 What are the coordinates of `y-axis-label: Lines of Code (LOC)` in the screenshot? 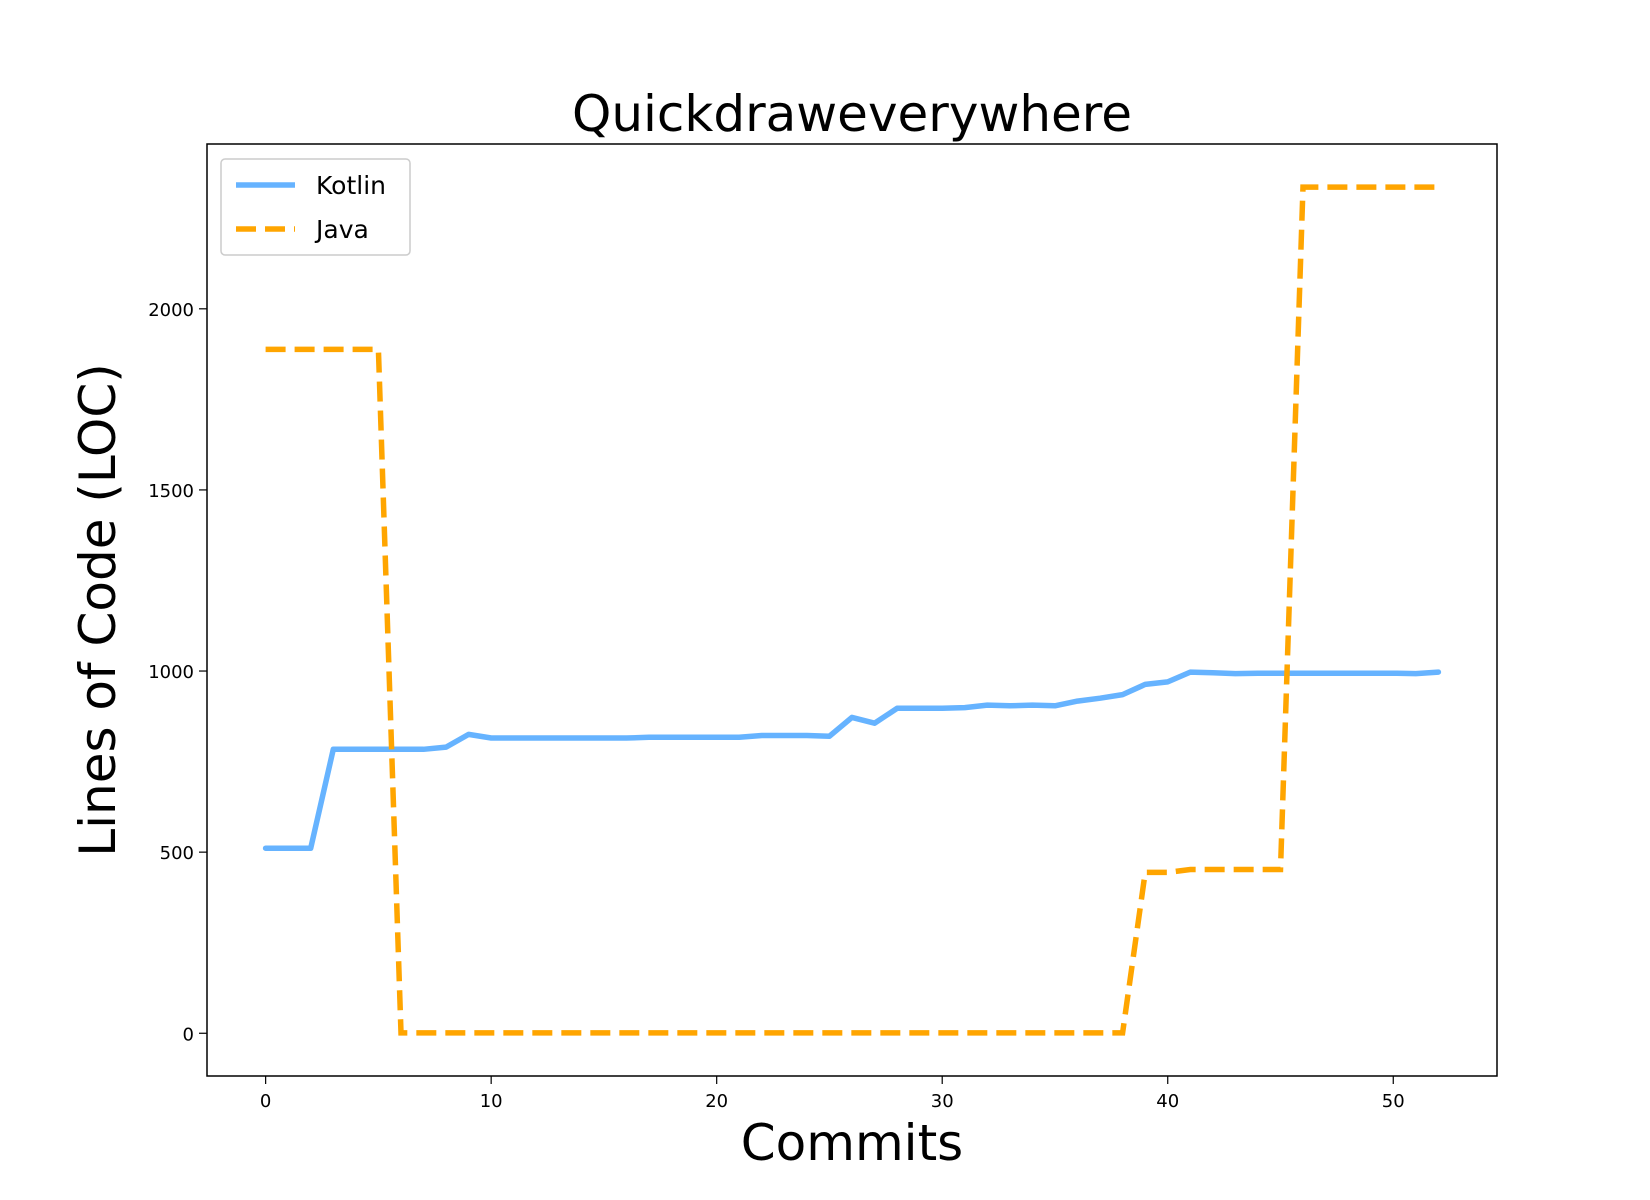 It's located at (98, 609).